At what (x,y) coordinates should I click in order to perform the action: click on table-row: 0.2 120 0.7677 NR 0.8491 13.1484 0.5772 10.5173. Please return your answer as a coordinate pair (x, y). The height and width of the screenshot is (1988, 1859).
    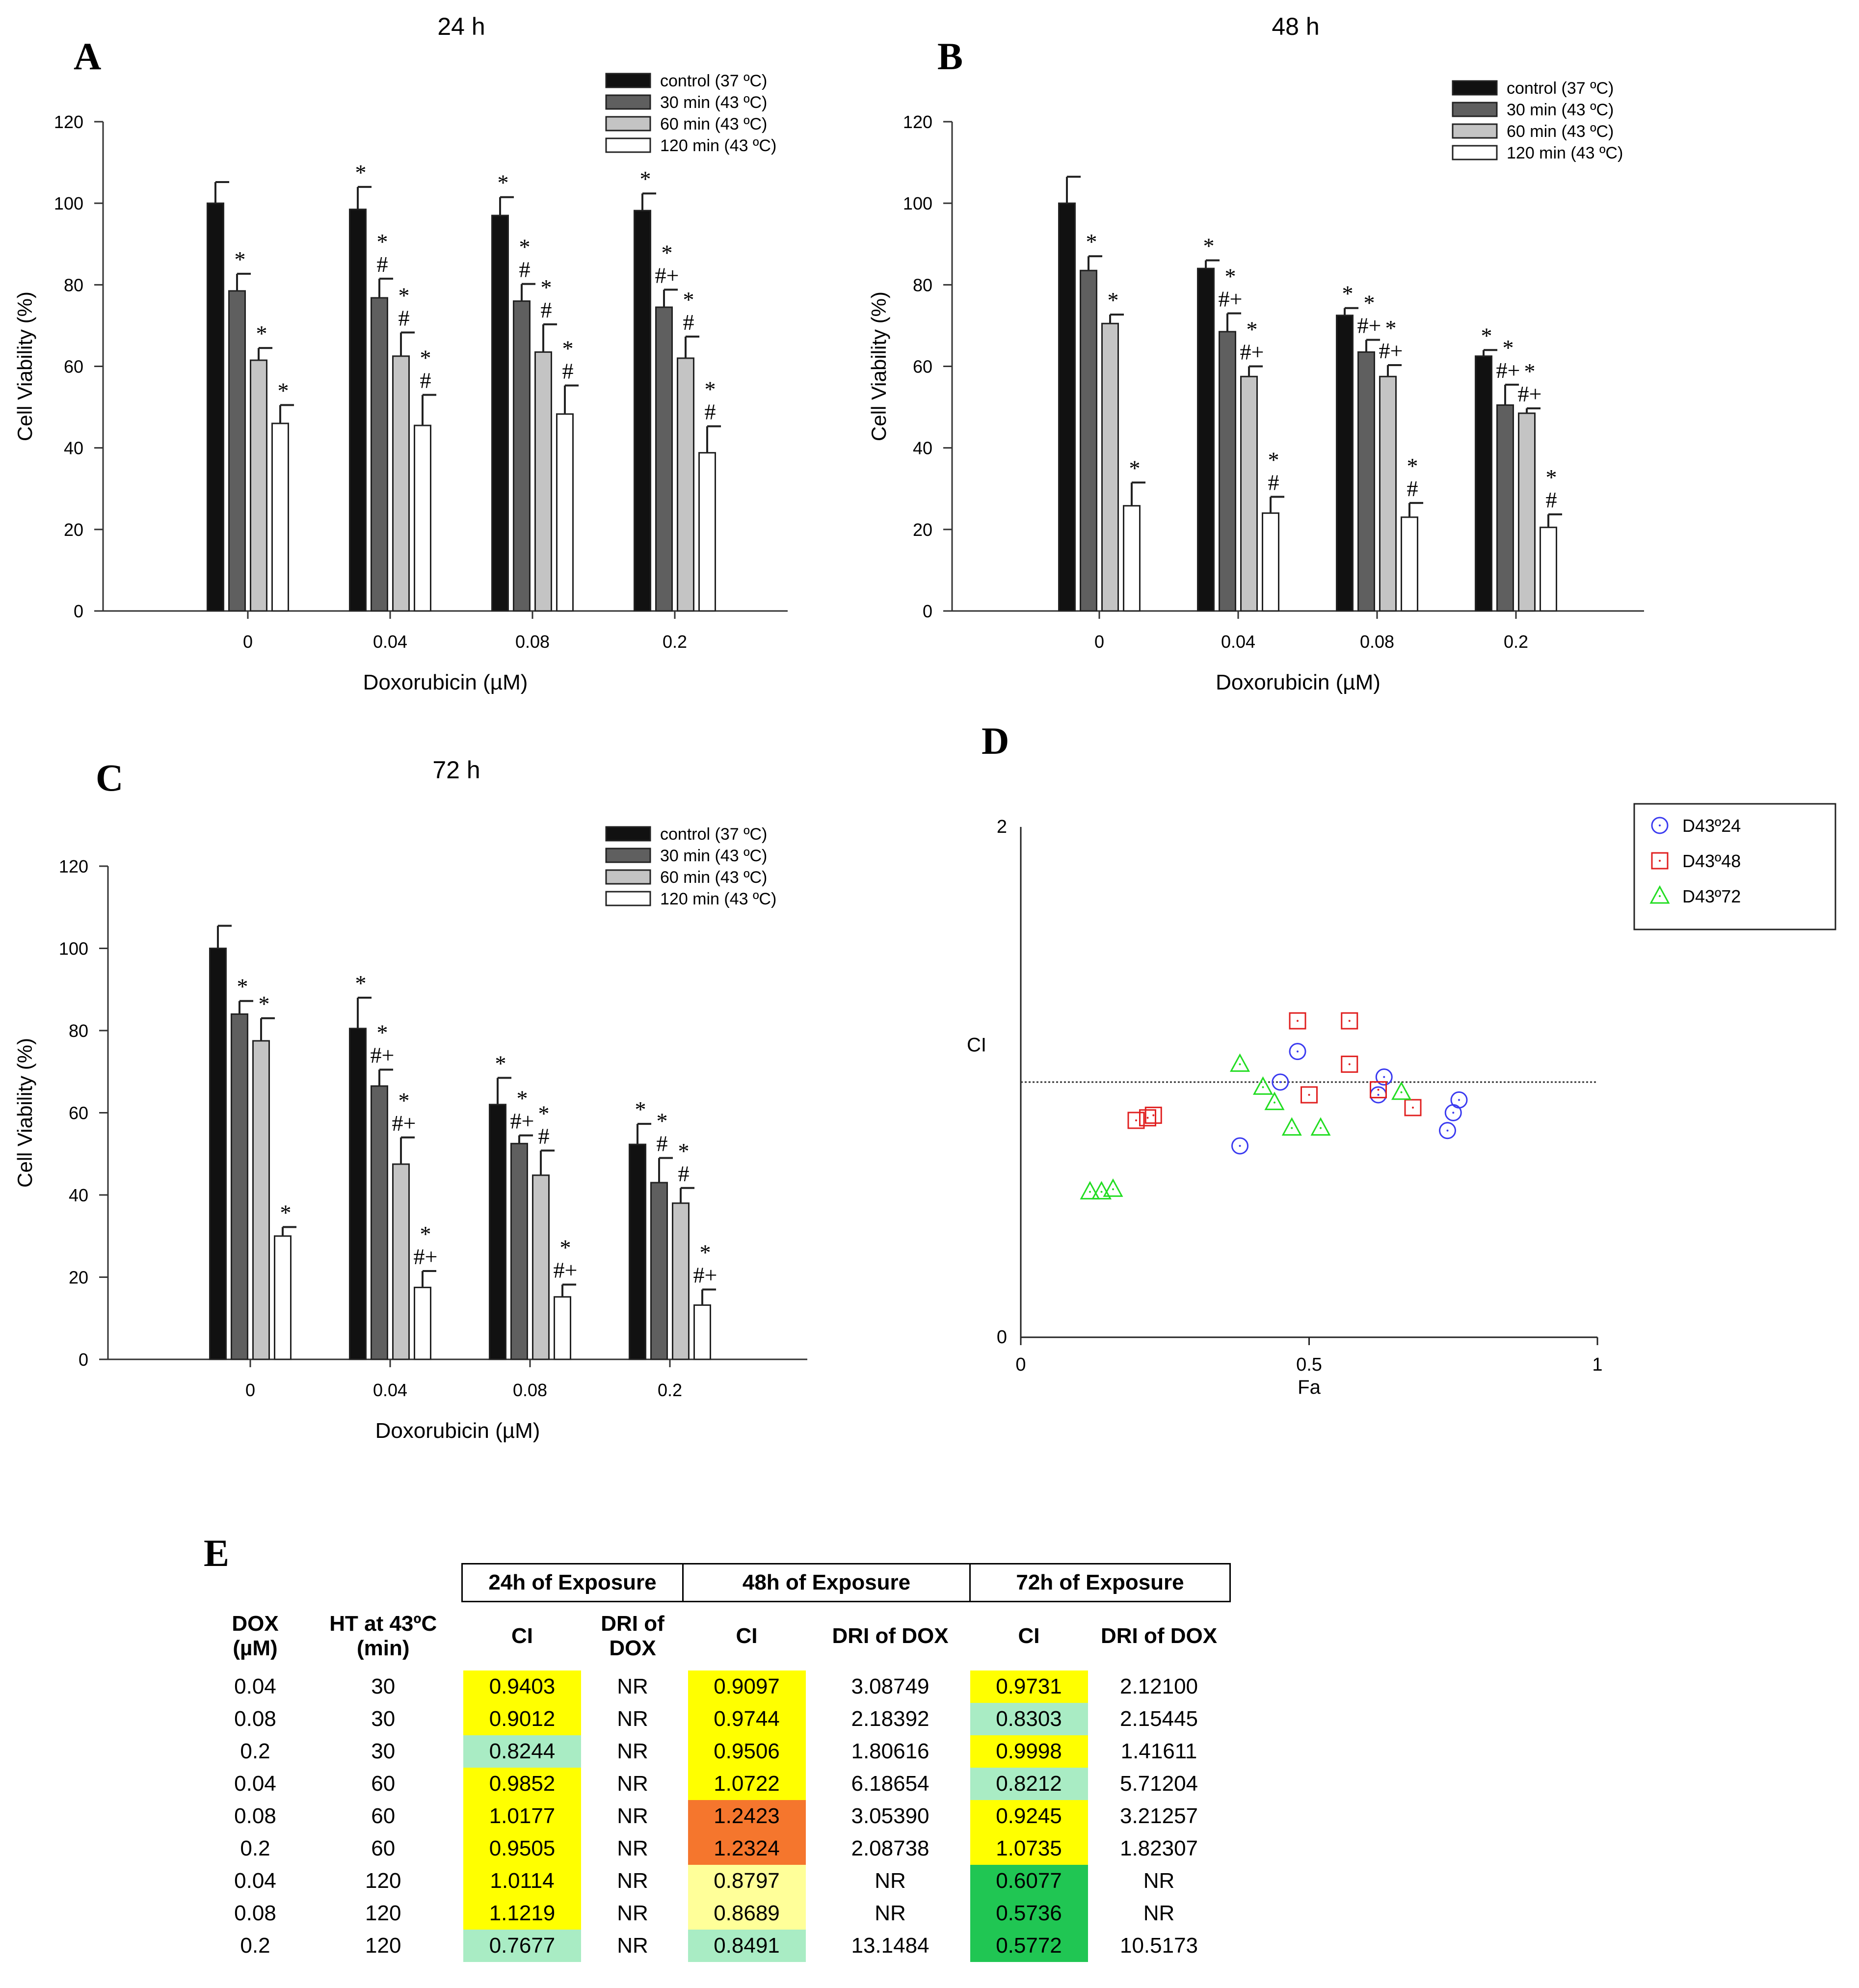
    Looking at the image, I should click on (718, 1945).